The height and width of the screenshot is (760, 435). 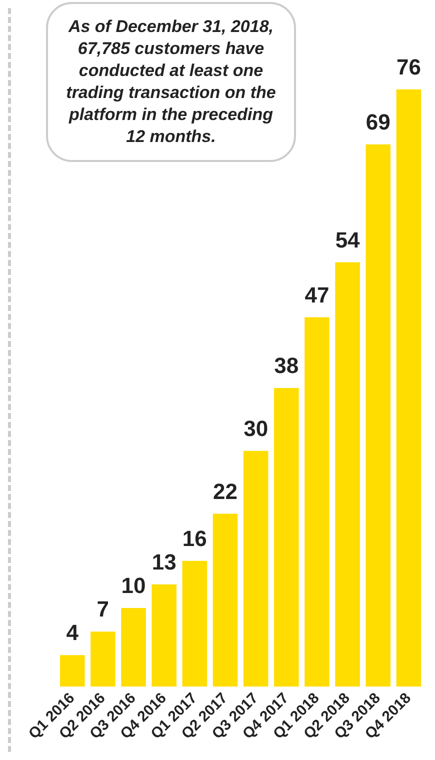 What do you see at coordinates (103, 609) in the screenshot?
I see `data-label: 7` at bounding box center [103, 609].